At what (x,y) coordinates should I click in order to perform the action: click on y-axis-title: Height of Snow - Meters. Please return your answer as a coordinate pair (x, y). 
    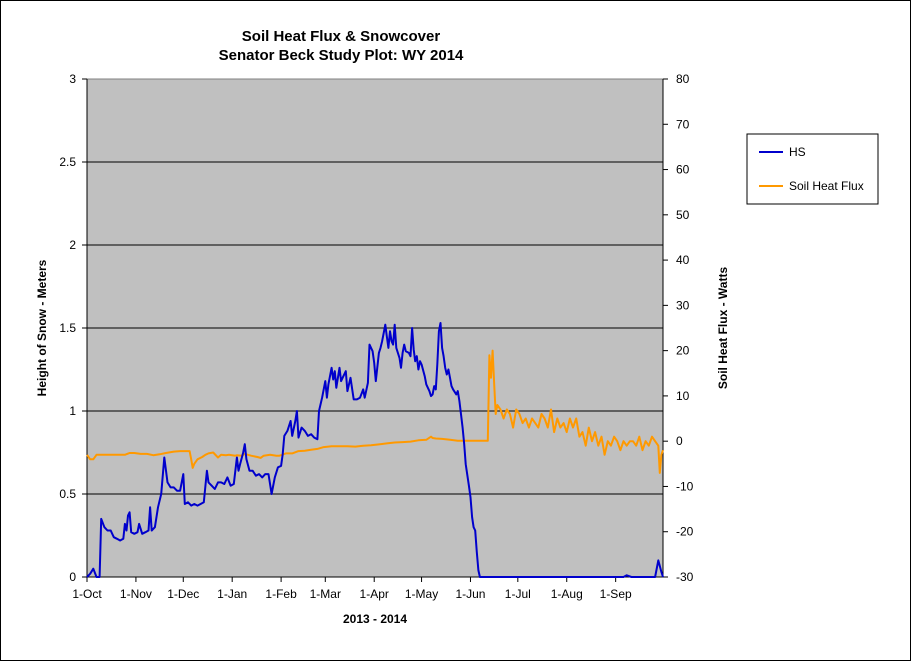
    Looking at the image, I should click on (42, 327).